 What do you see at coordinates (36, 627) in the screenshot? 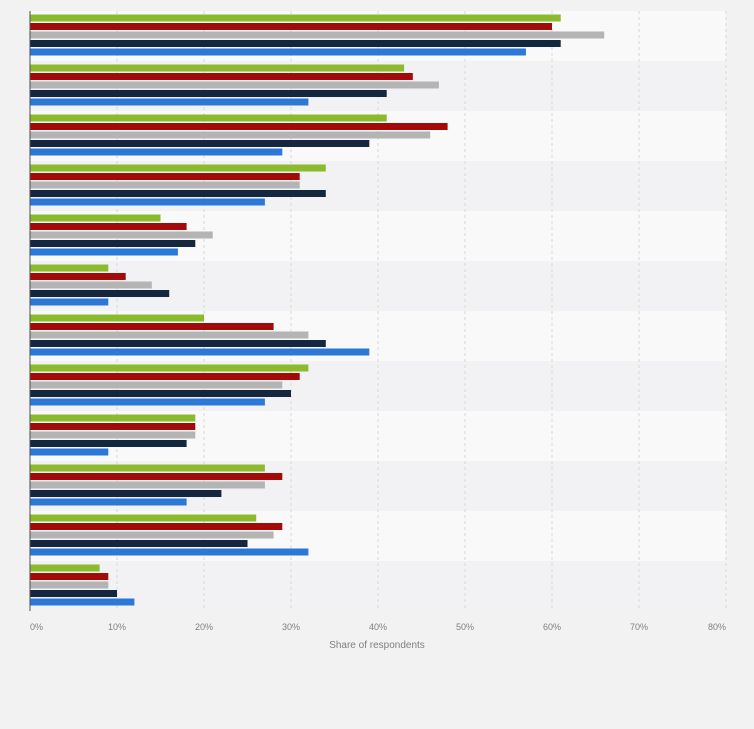
I see `x-tick-label: 0%` at bounding box center [36, 627].